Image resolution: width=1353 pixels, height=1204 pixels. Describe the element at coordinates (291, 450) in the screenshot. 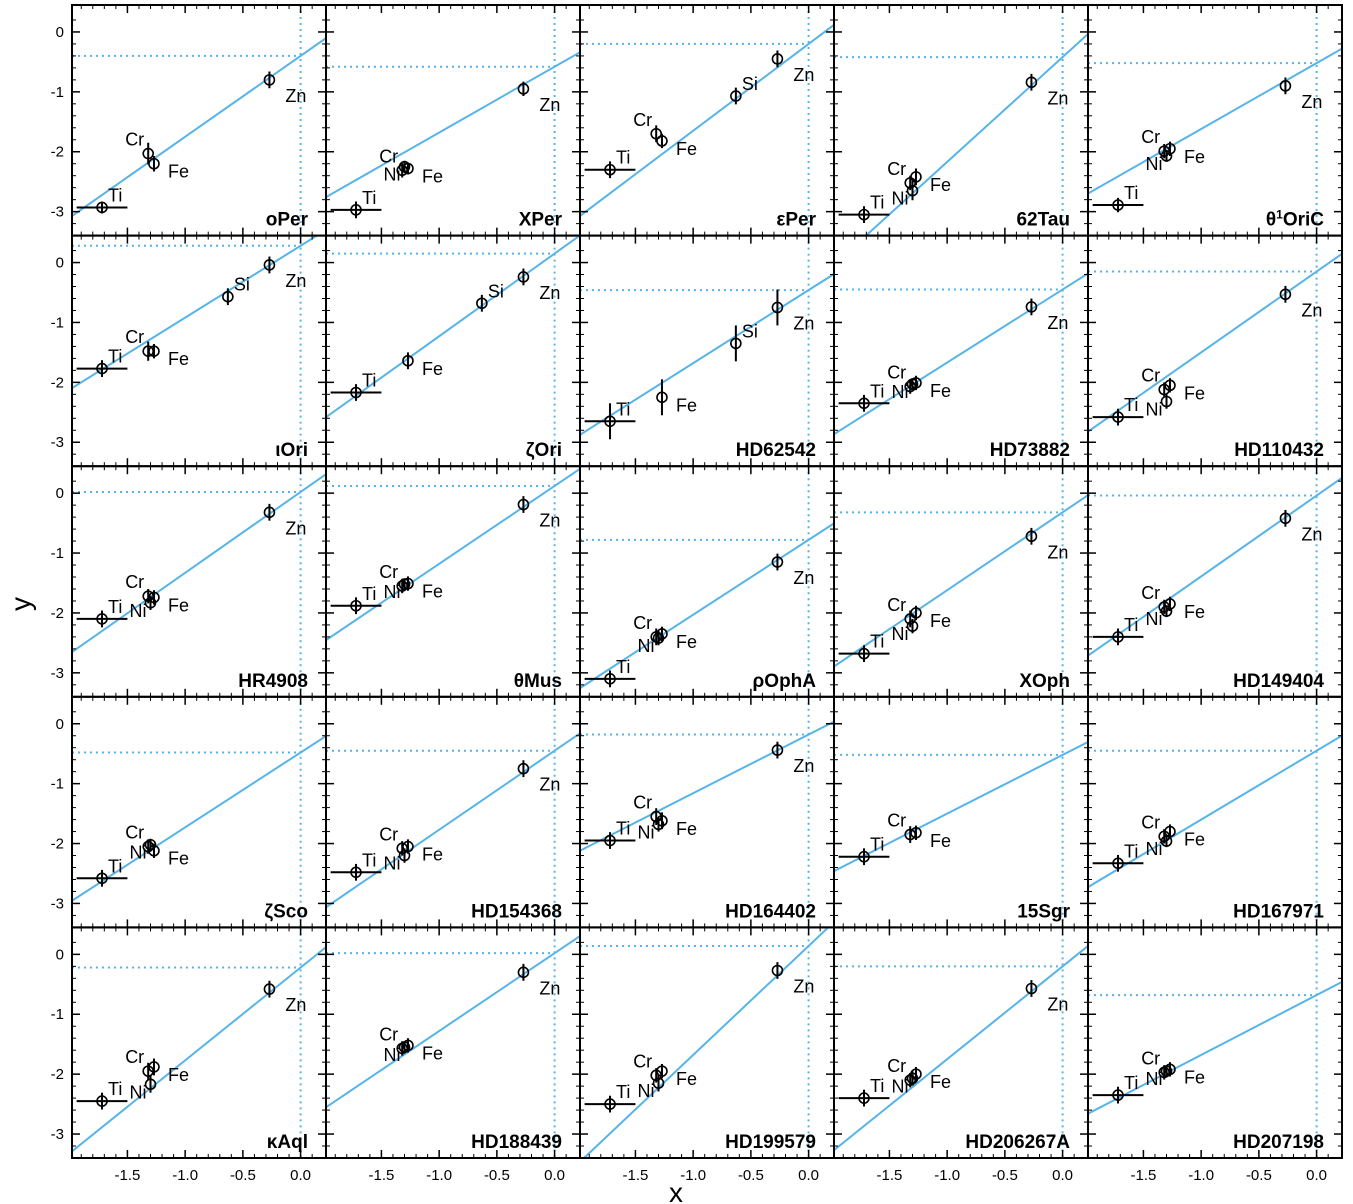

I see `star-label: ιOri` at that location.